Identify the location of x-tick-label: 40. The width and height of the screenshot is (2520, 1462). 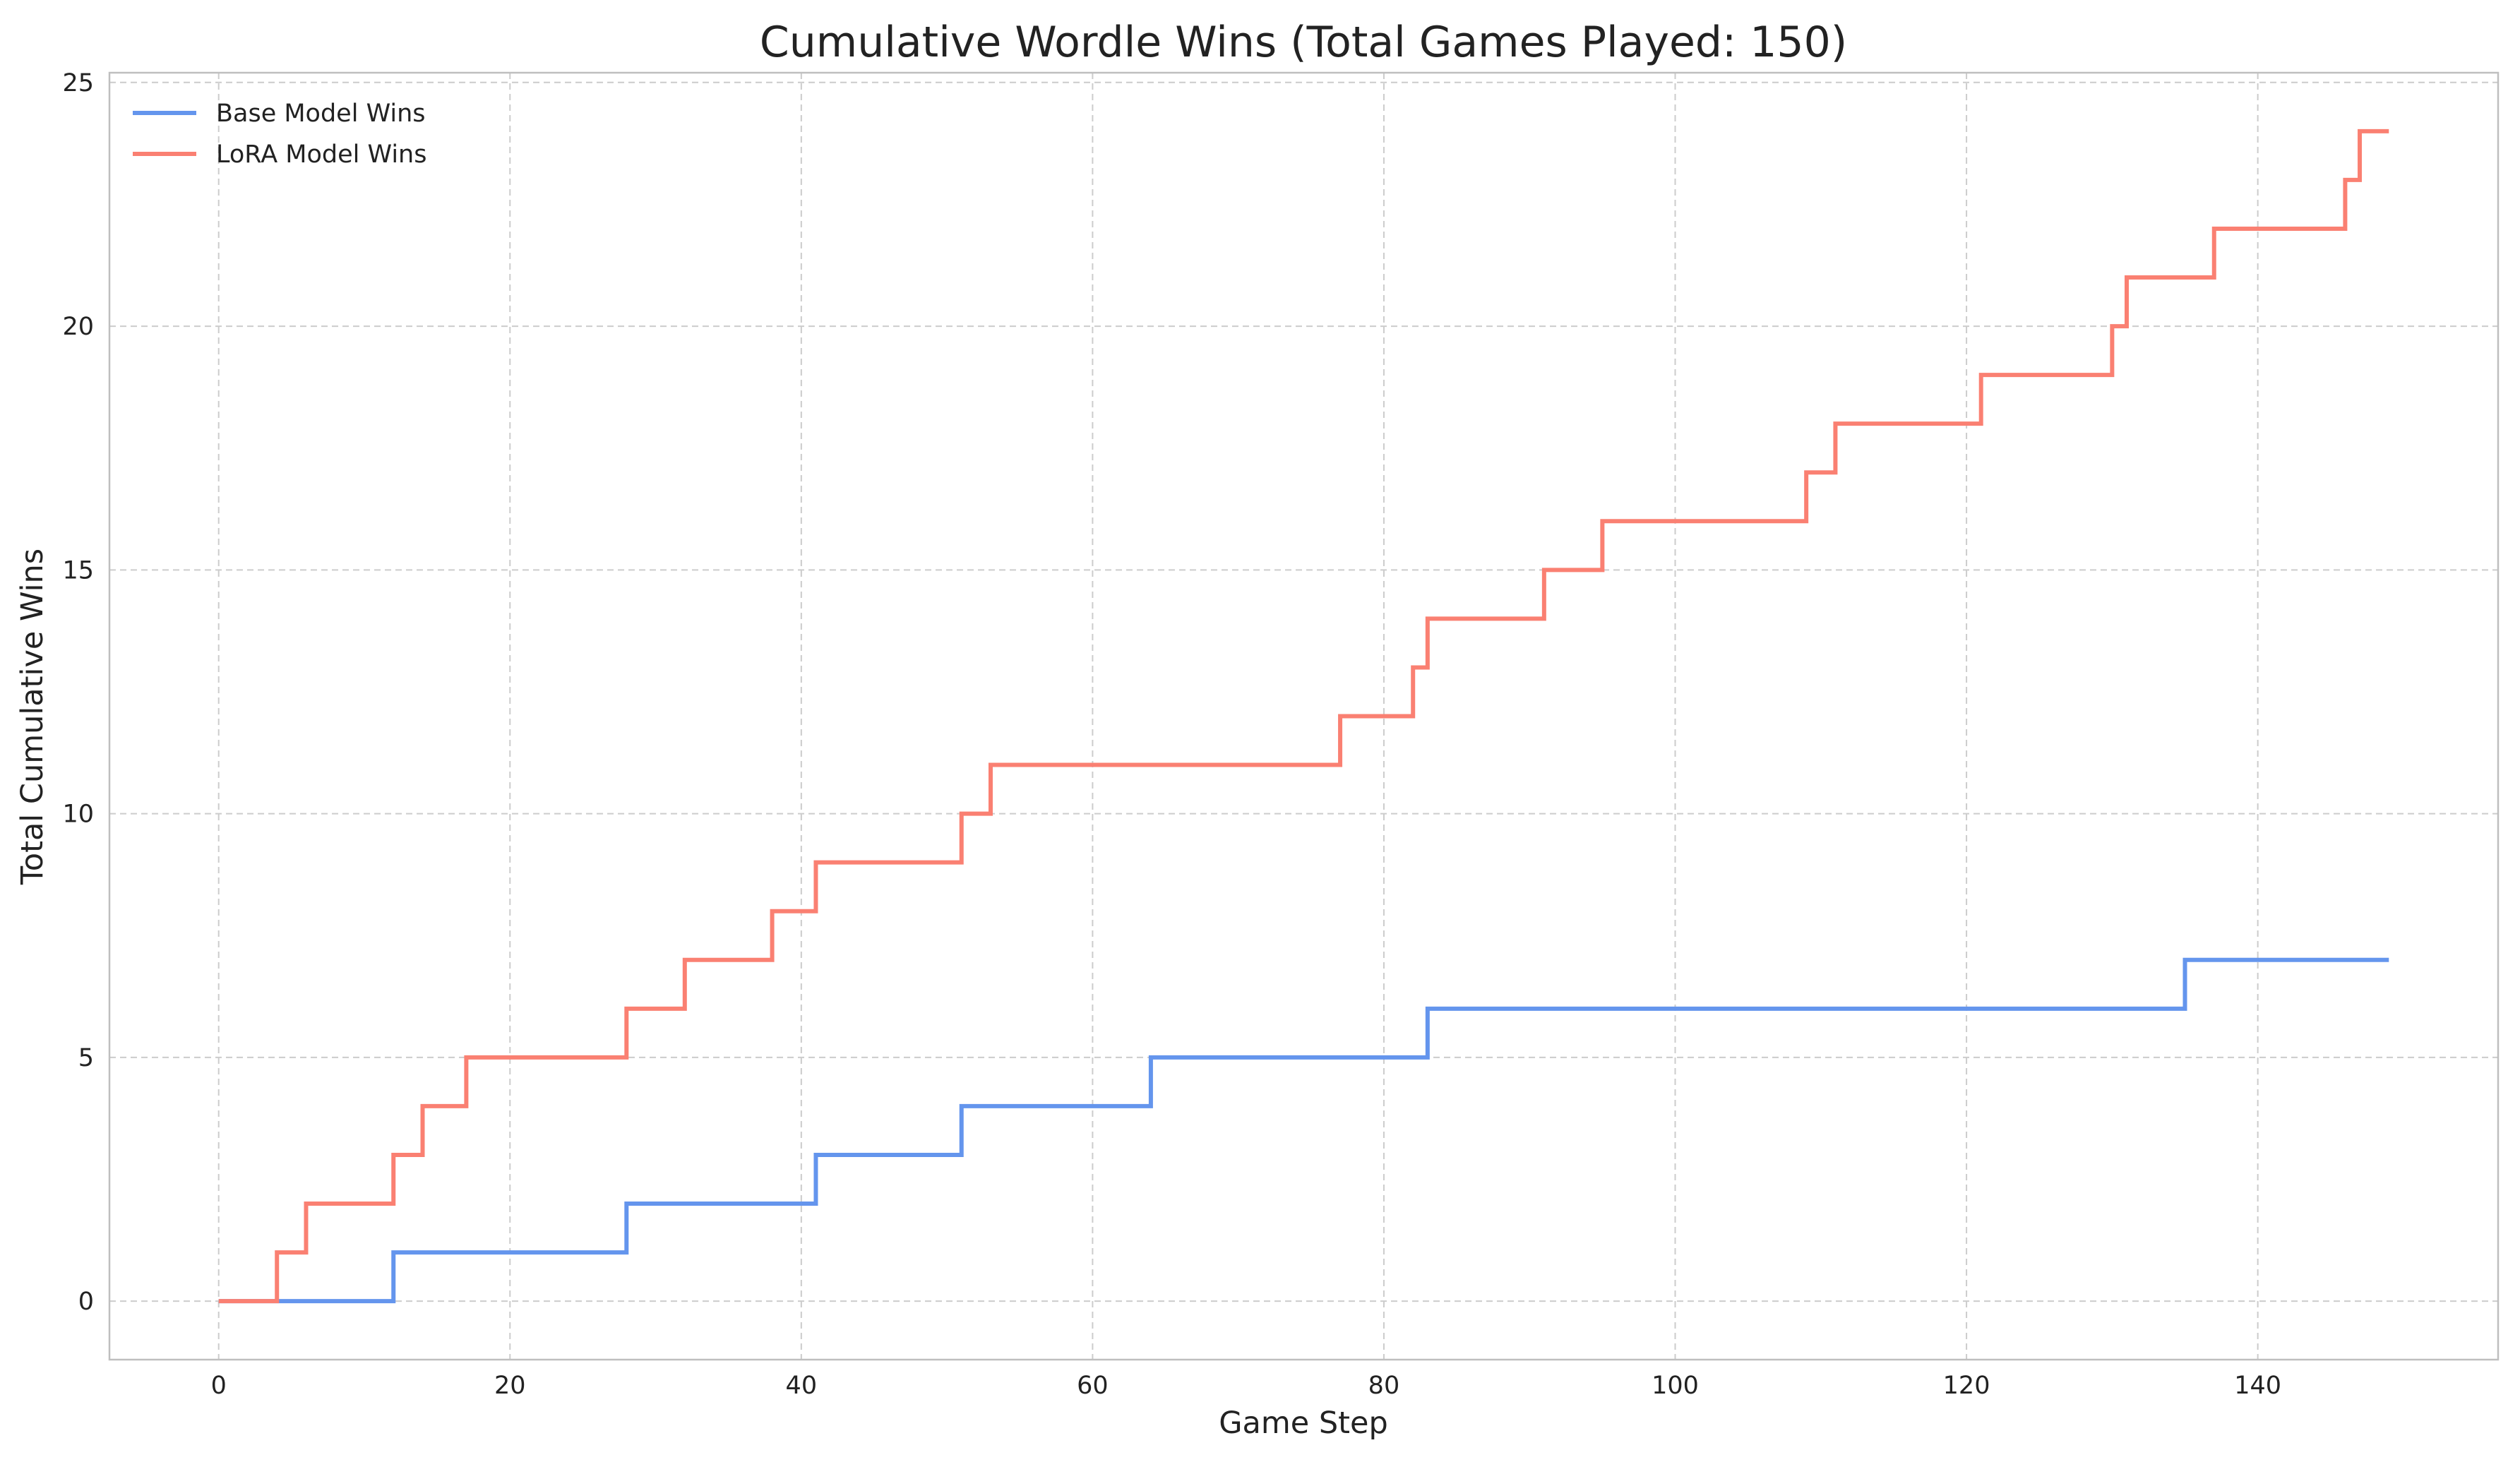
(802, 1386).